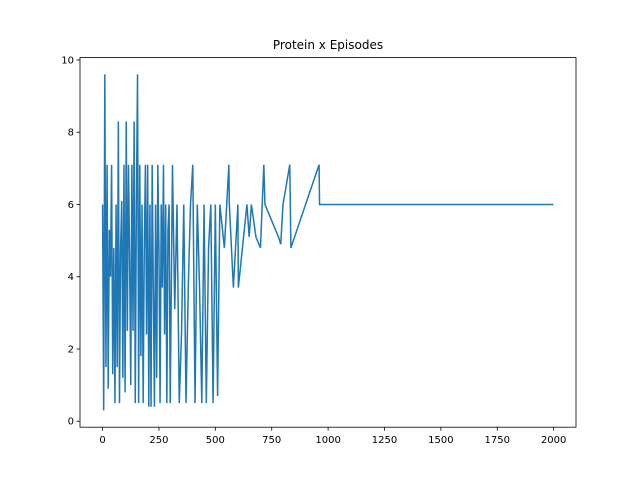  Describe the element at coordinates (497, 440) in the screenshot. I see `x-tick-label: 1750` at that location.